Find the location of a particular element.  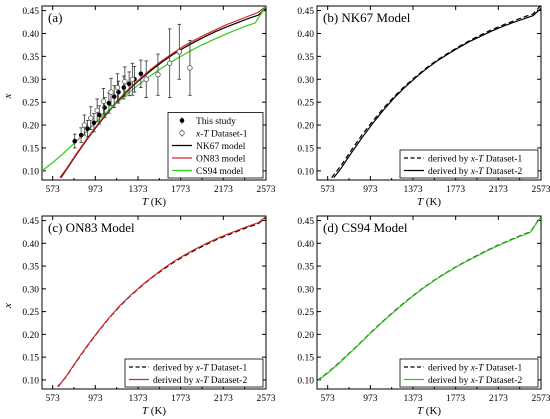

legend-label: NK67 model is located at coordinates (221, 147).